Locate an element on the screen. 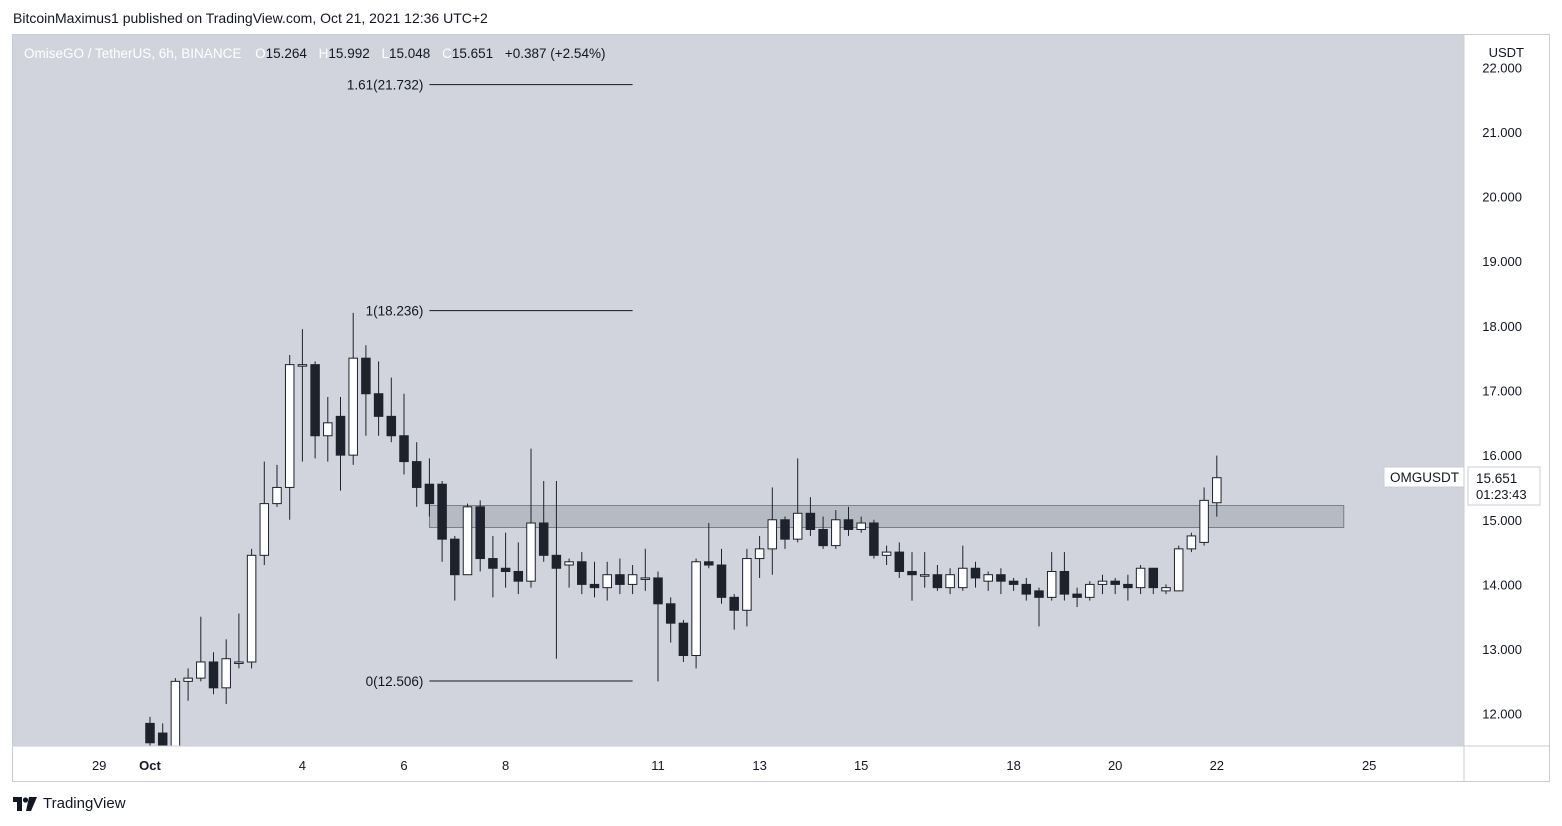 This screenshot has width=1562, height=826. price-axis is located at coordinates (1506, 390).